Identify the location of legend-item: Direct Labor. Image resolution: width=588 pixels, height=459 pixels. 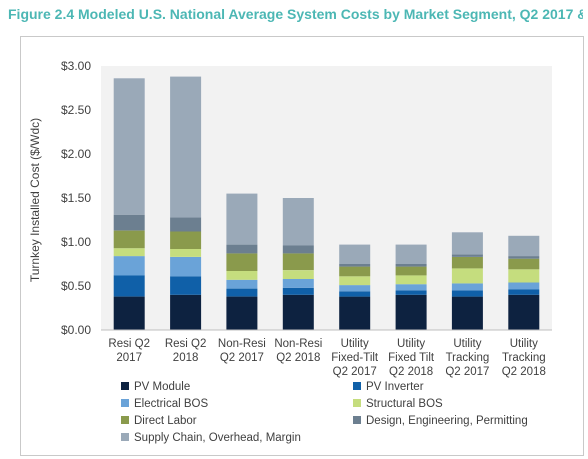
(159, 421).